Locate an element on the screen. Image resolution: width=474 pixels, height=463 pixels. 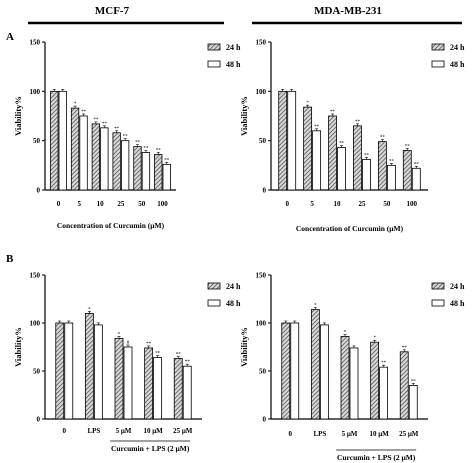
x-tick-label: 25 μM is located at coordinates (183, 431).